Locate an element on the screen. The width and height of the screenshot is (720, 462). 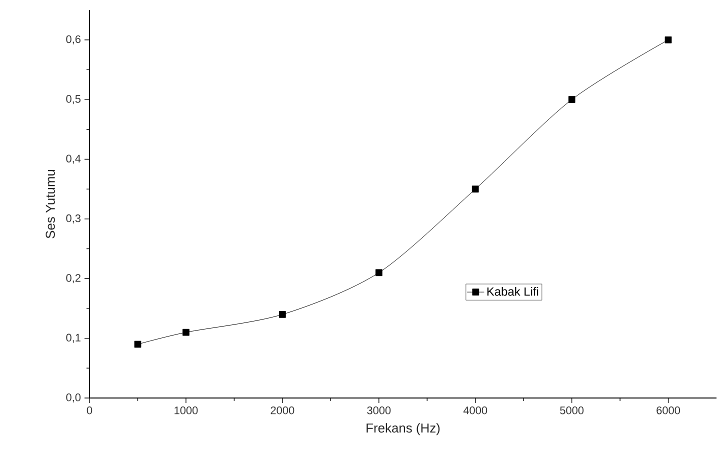
y-tick-label: 0,3 is located at coordinates (73, 219).